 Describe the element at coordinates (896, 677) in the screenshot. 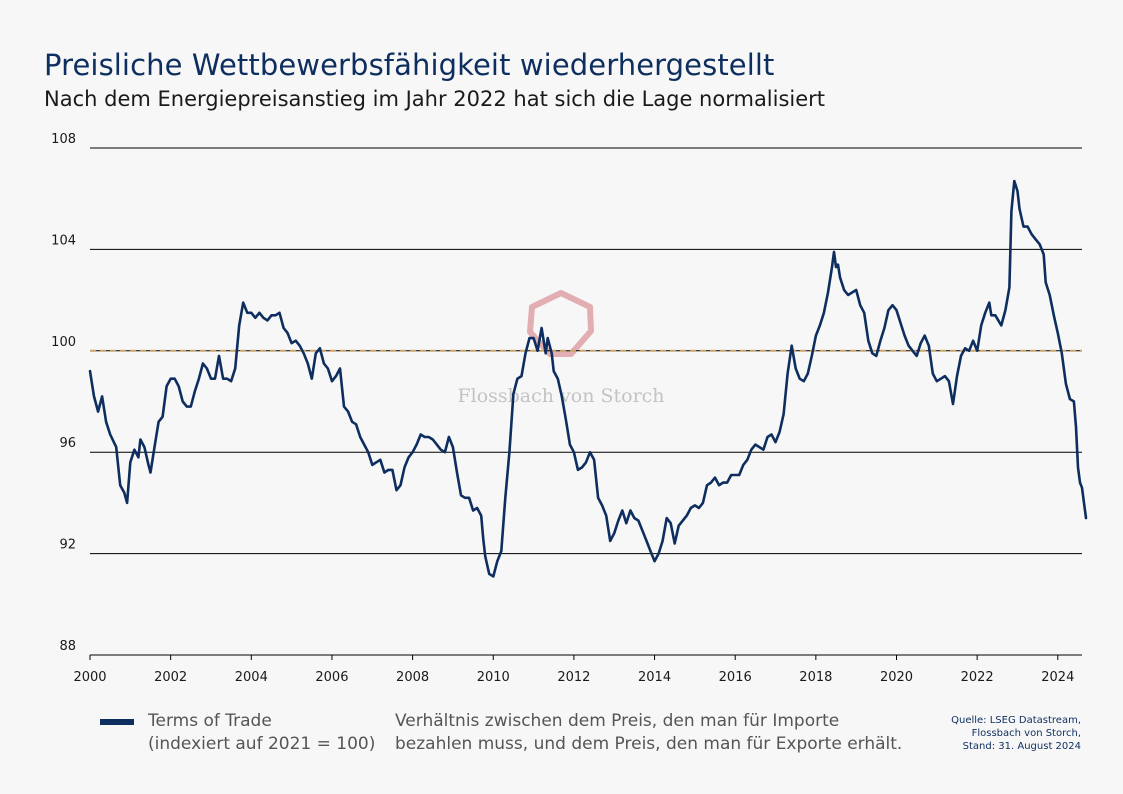

I see `x-tick-label: 2020` at that location.